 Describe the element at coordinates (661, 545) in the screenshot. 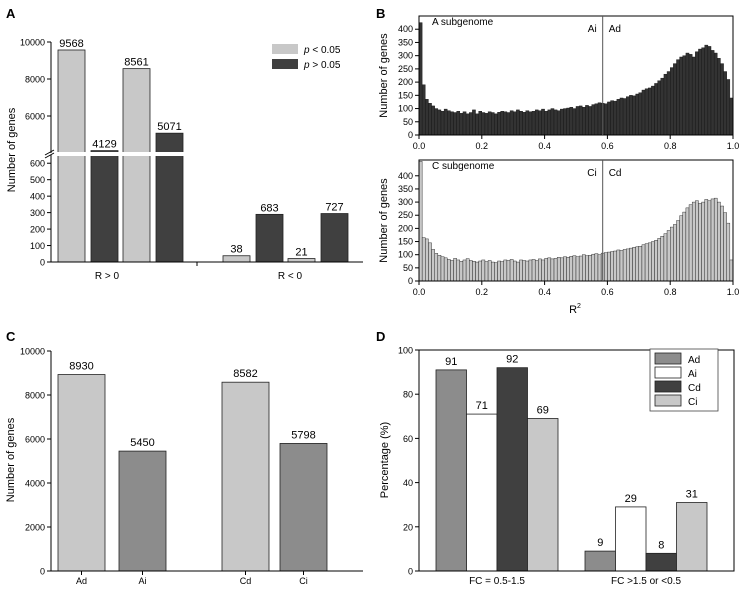

I see `data-label: 8` at that location.